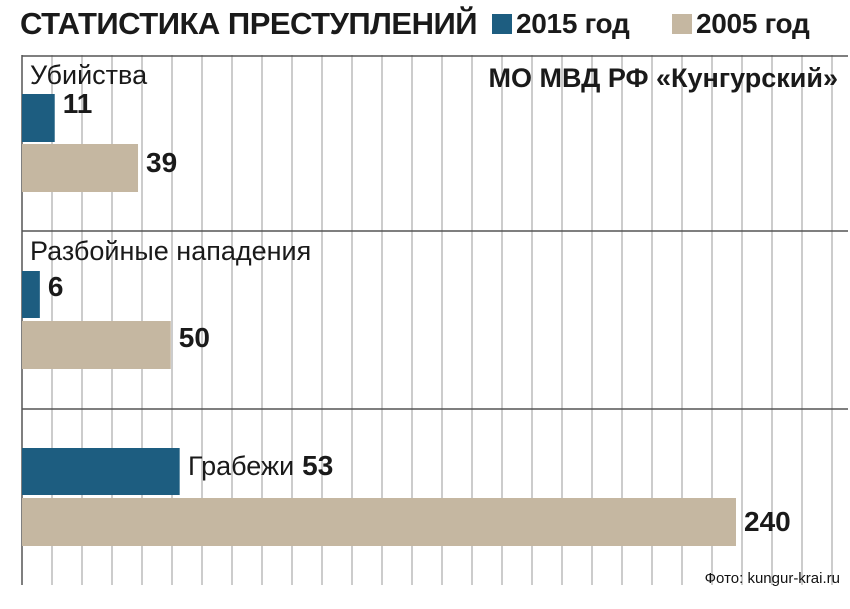  What do you see at coordinates (194, 337) in the screenshot?
I see `value-label: 50` at bounding box center [194, 337].